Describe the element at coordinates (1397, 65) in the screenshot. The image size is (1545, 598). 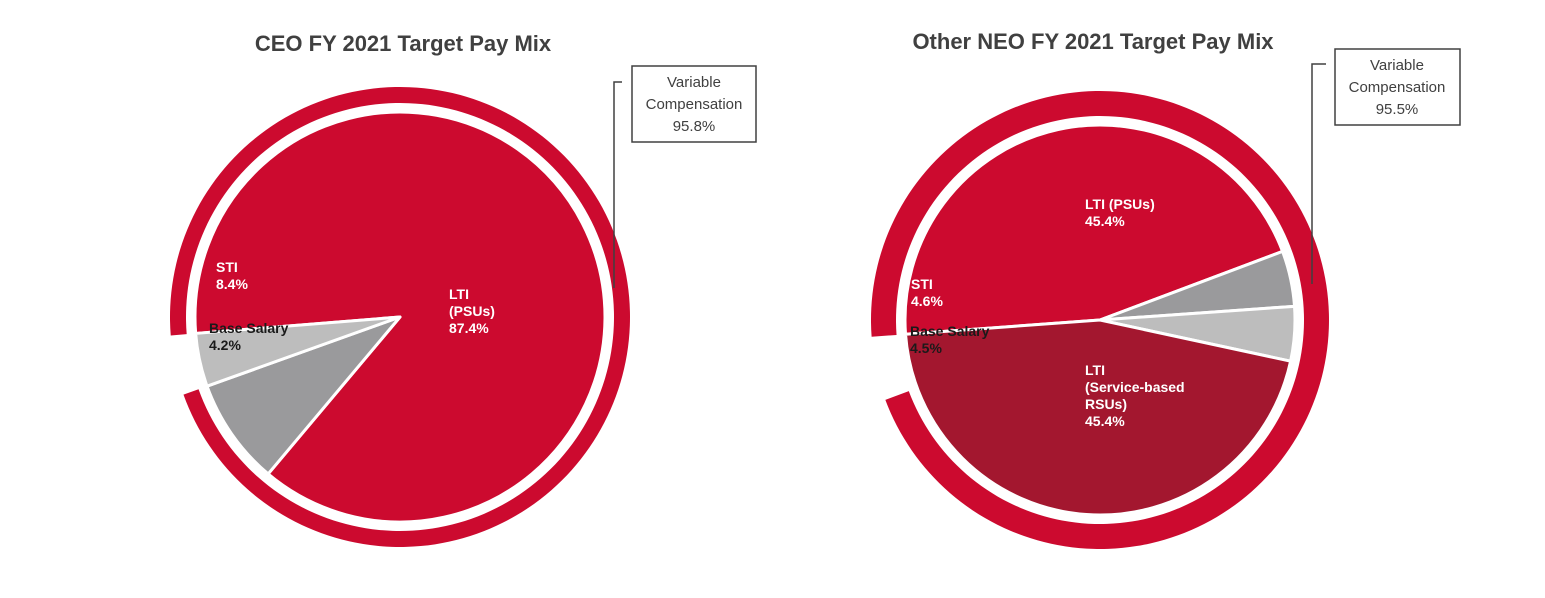
I see `neo-callout-line-1: Variable` at that location.